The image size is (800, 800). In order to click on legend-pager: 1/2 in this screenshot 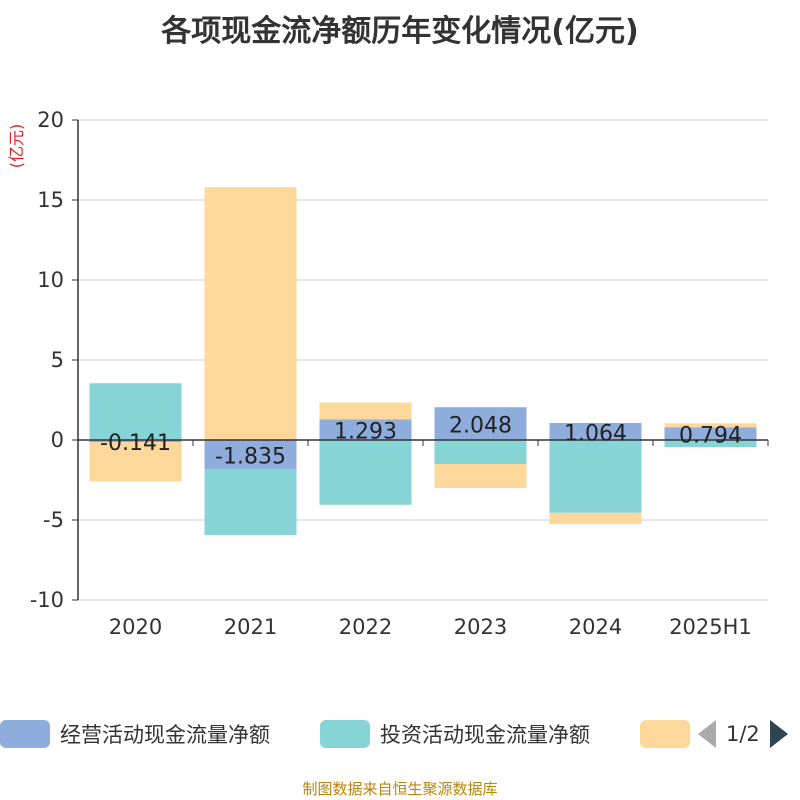, I will do `click(743, 734)`.